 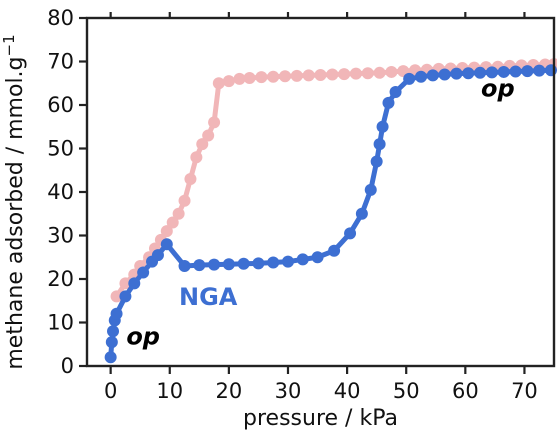 What do you see at coordinates (15, 212) in the screenshot?
I see `y-axis-label-text: methane adsorbed / mmol.g` at bounding box center [15, 212].